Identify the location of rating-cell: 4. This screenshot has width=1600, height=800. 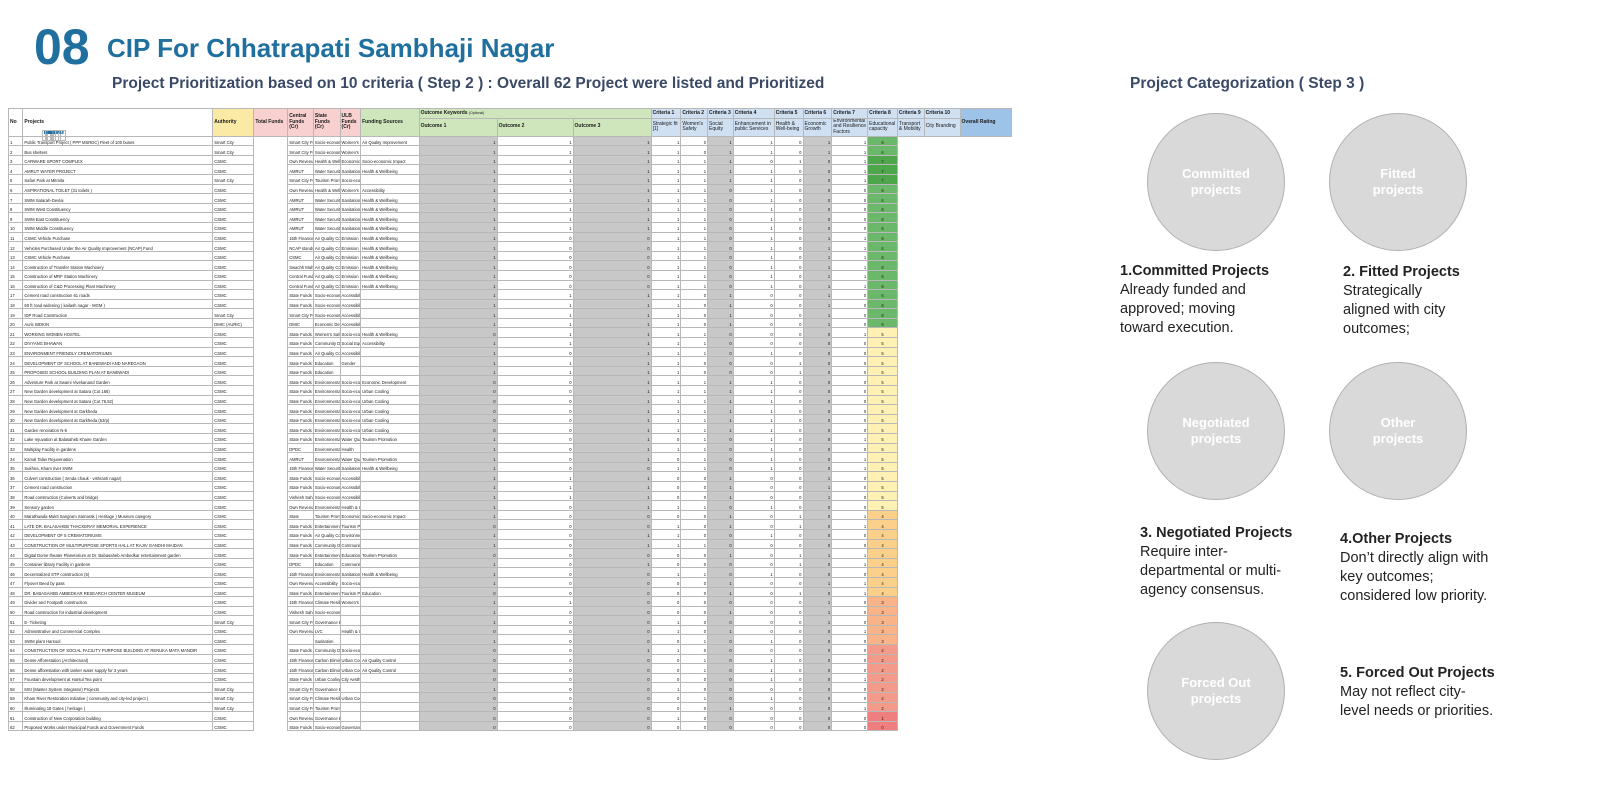
(882, 572).